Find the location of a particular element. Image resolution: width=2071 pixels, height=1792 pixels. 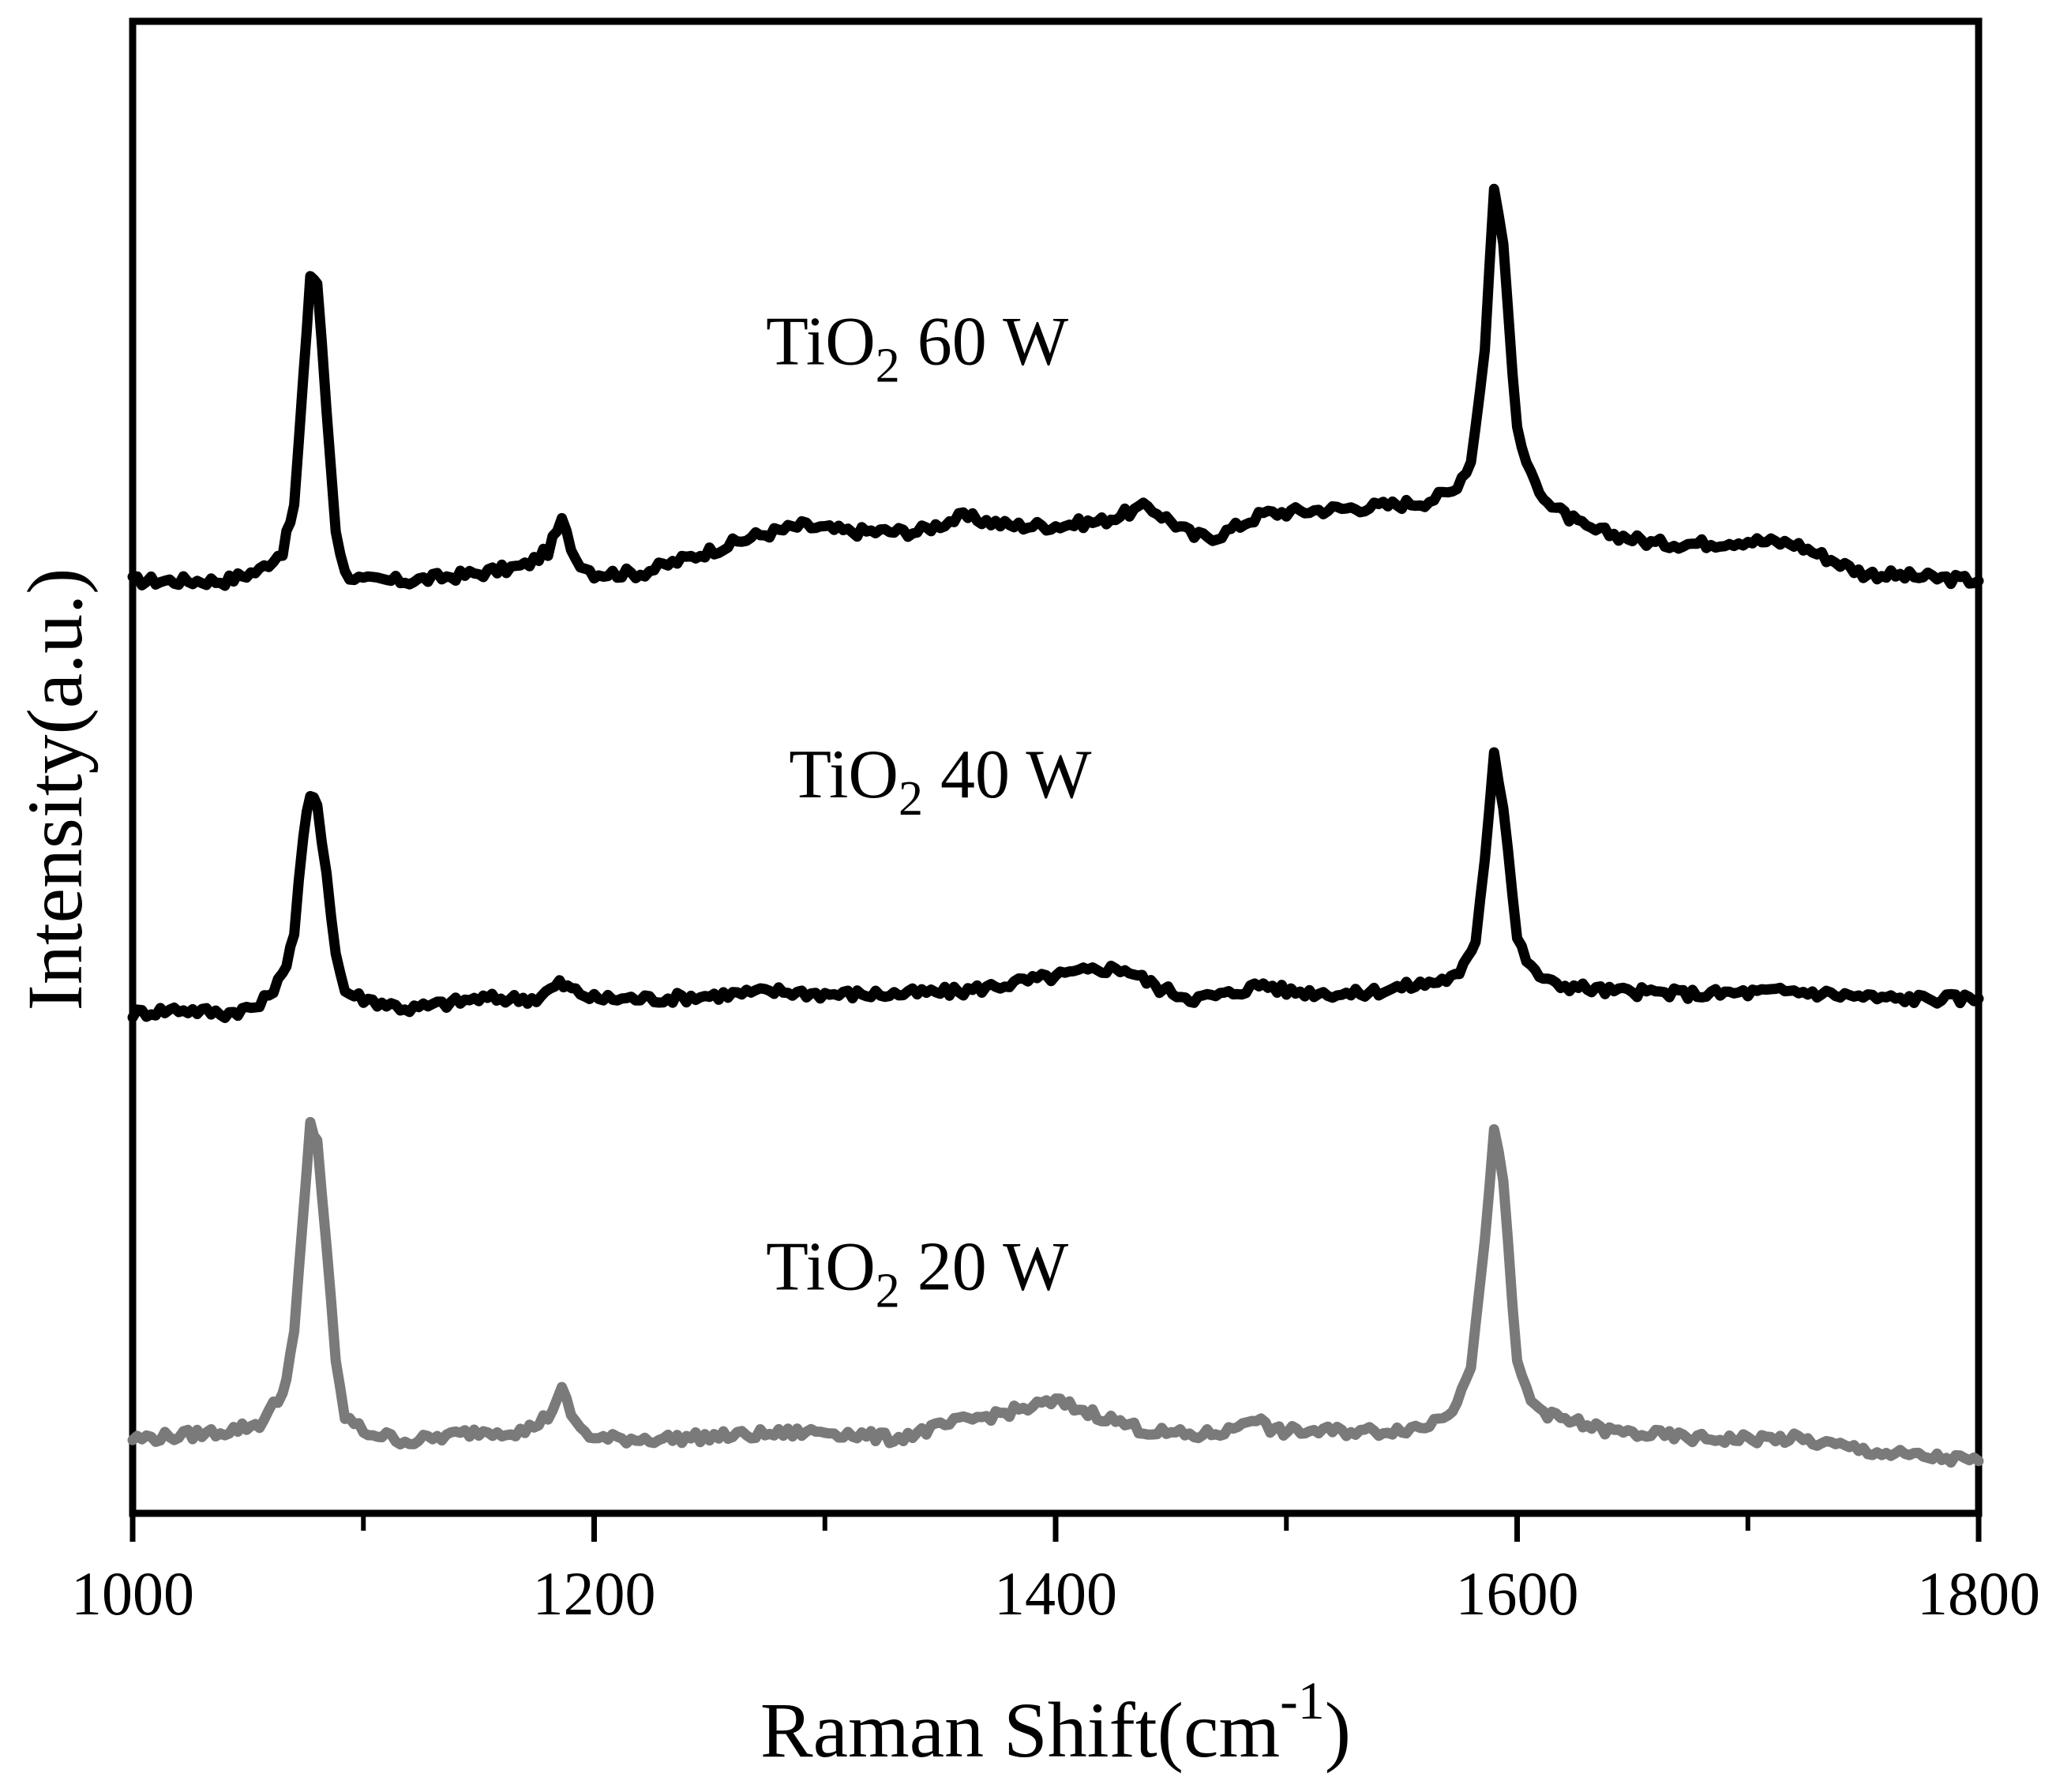

x-tick-label: 1600 is located at coordinates (1517, 1593).